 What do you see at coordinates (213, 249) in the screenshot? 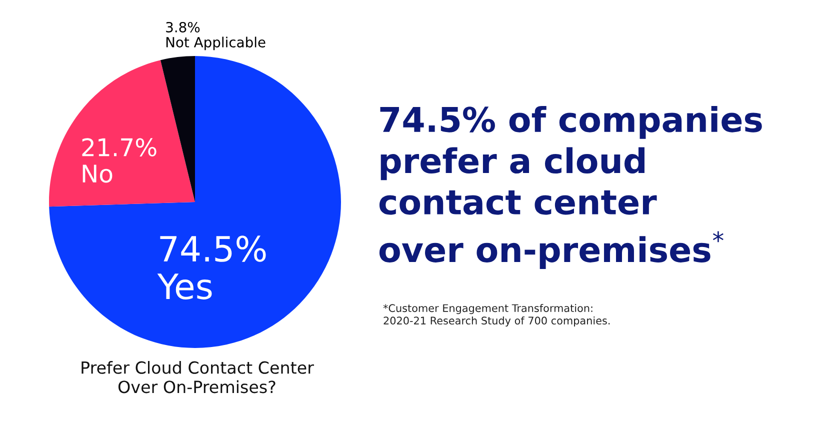
I see `data-label: 74.5%` at bounding box center [213, 249].